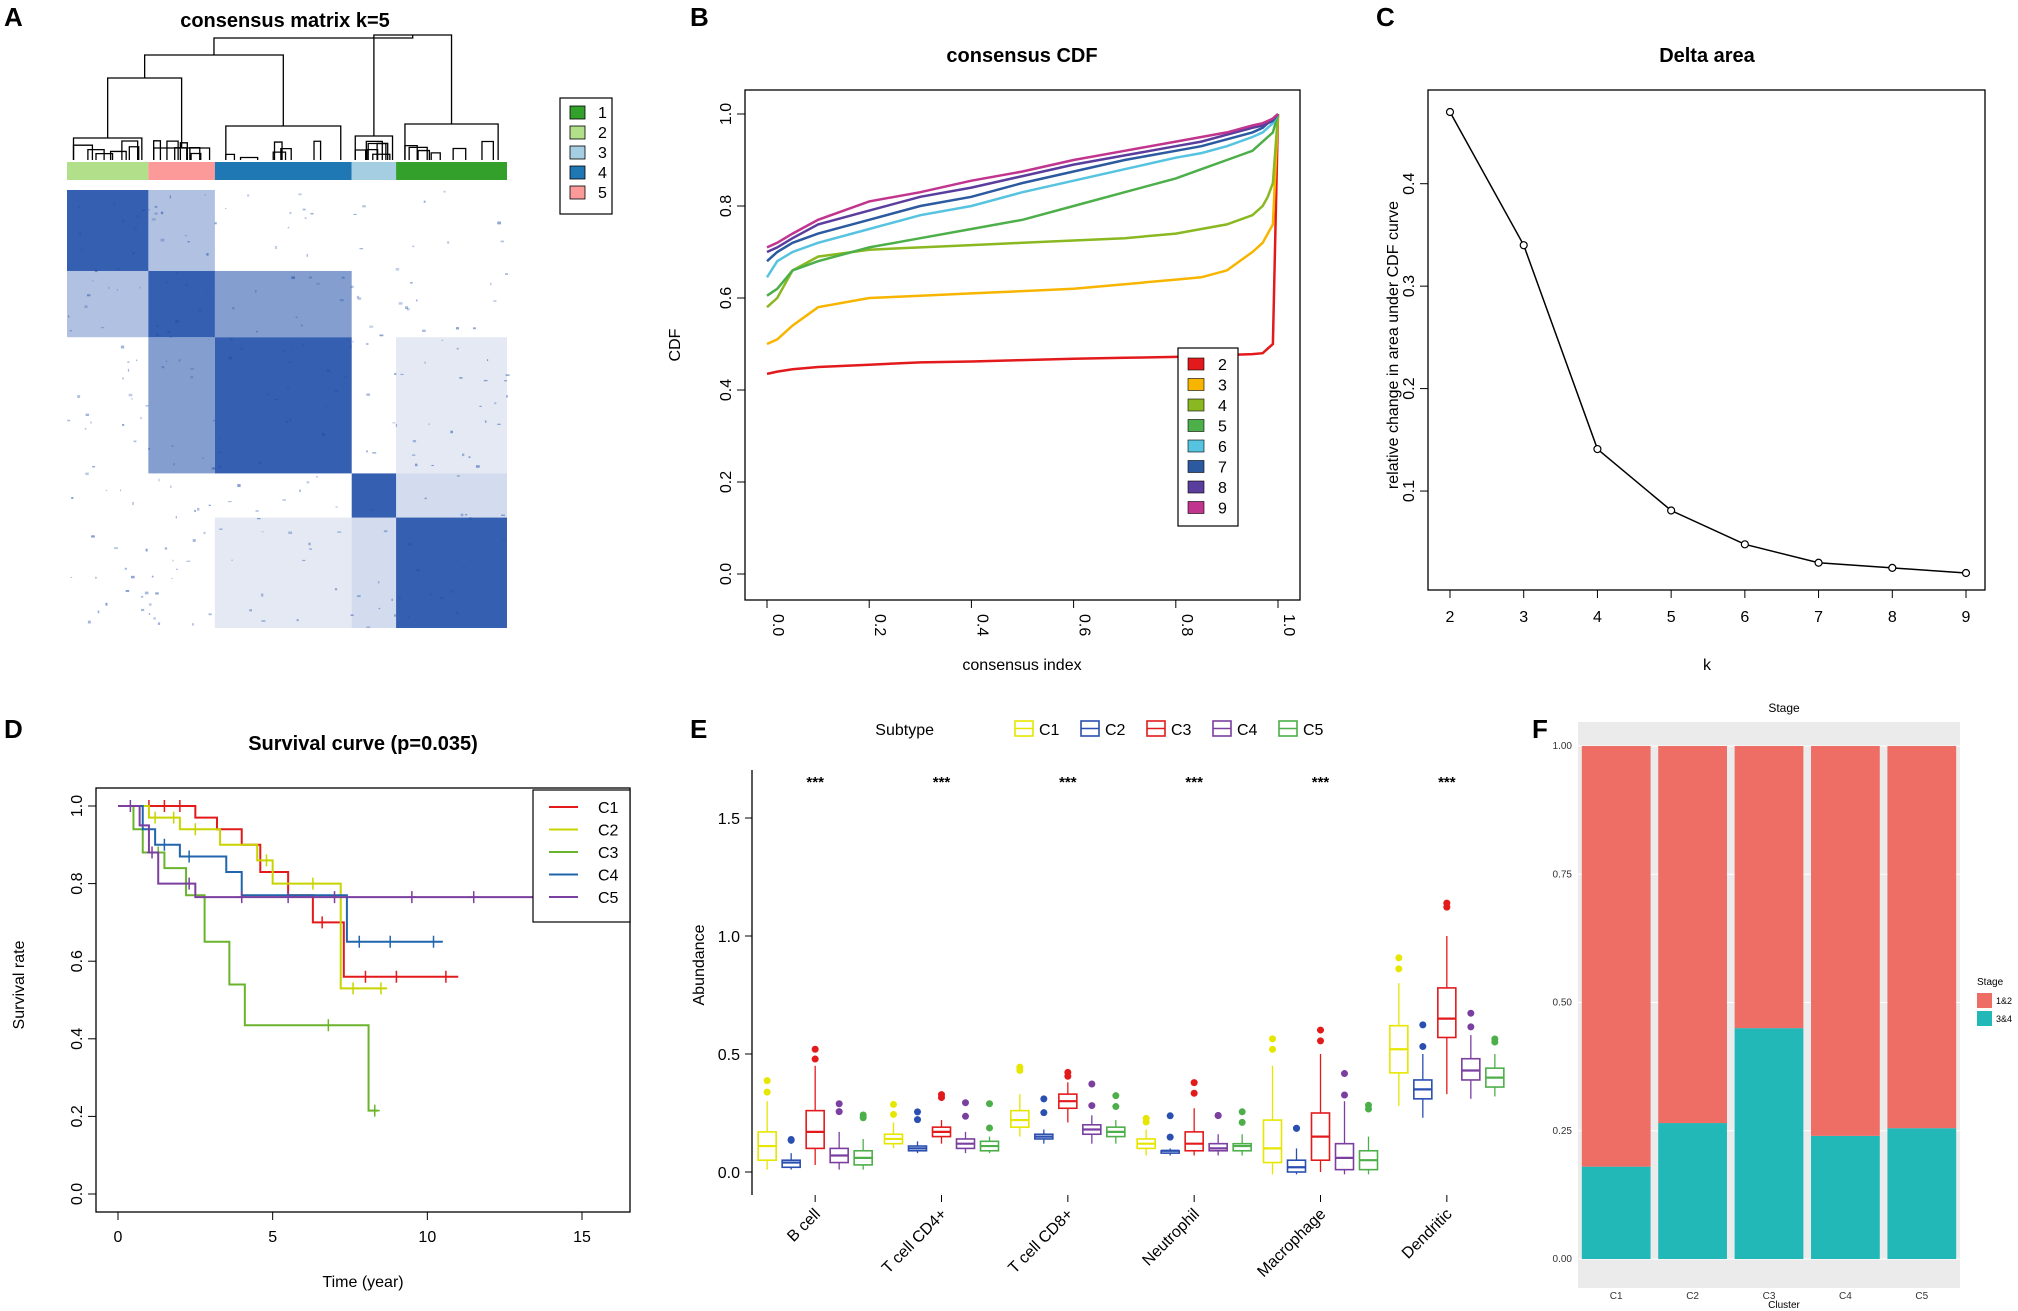 The image size is (2018, 1311). I want to click on x-tick-label: Macrophage, so click(1291, 1243).